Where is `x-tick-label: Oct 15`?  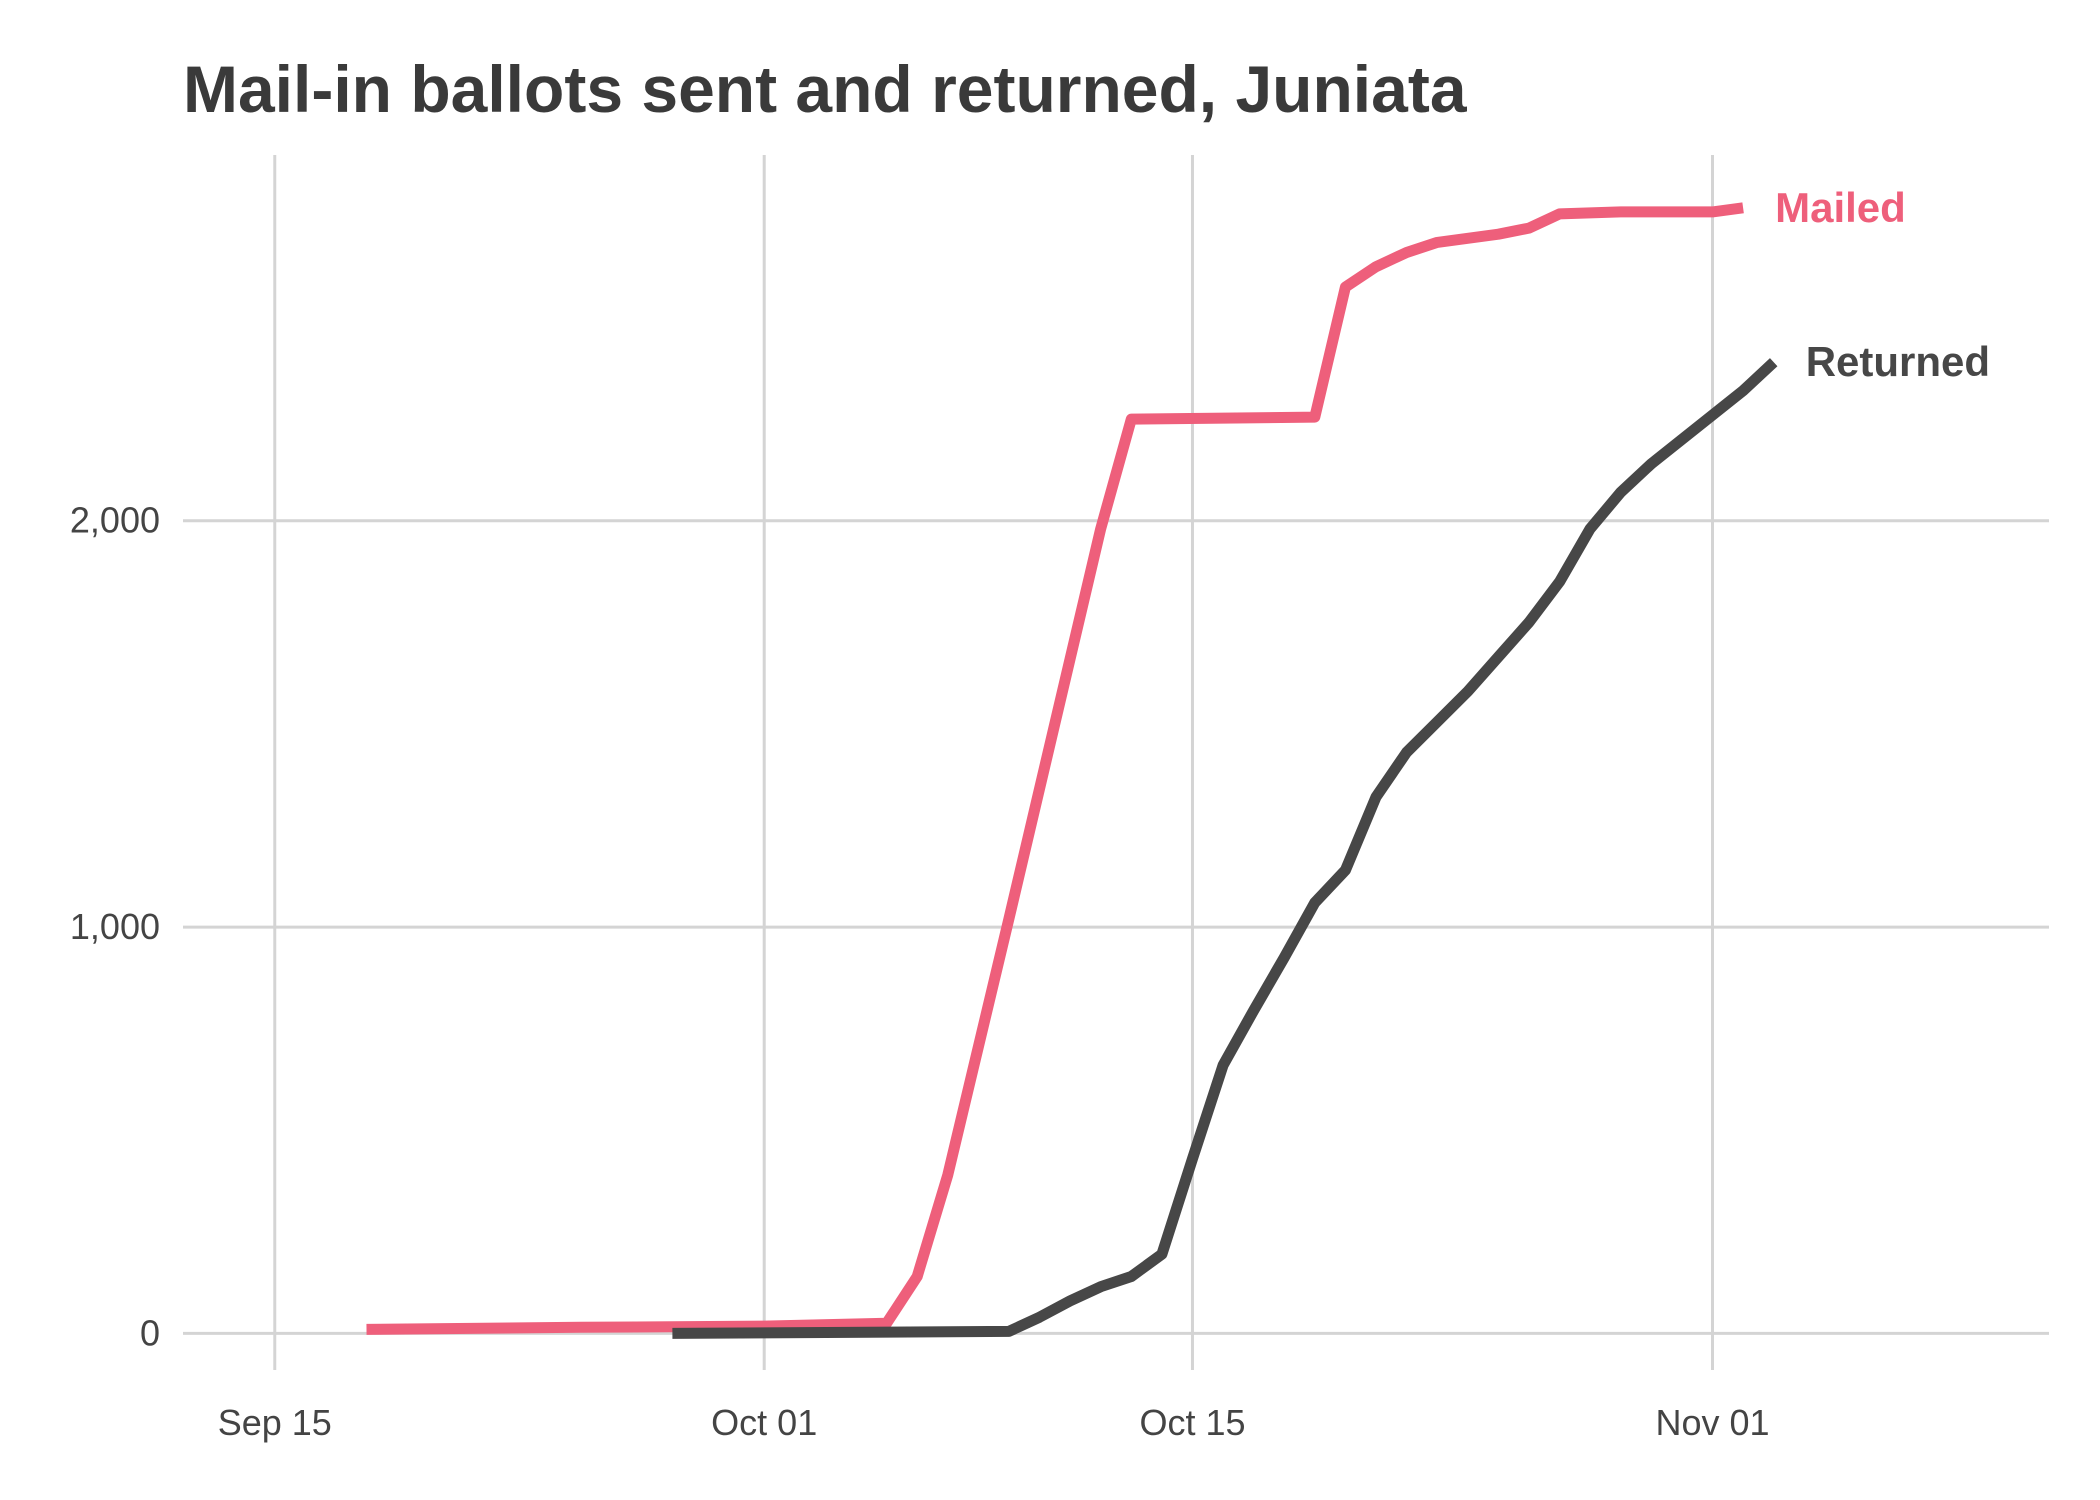 x-tick-label: Oct 15 is located at coordinates (1192, 1422).